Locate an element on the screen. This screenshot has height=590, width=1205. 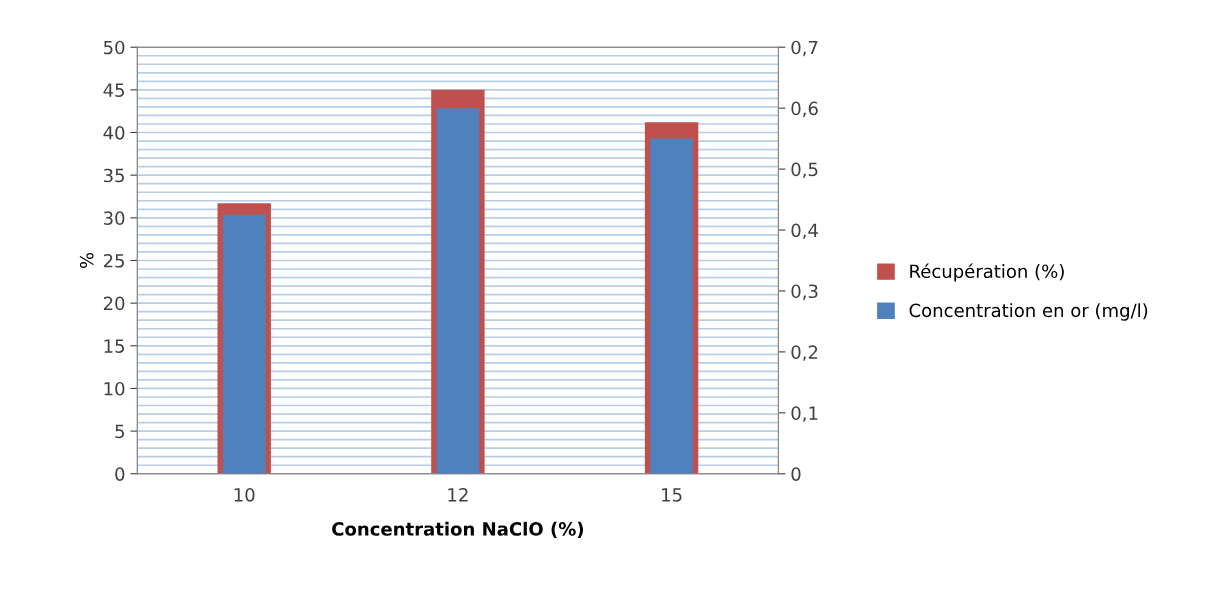
y2-tick-label: 0,7 is located at coordinates (804, 48).